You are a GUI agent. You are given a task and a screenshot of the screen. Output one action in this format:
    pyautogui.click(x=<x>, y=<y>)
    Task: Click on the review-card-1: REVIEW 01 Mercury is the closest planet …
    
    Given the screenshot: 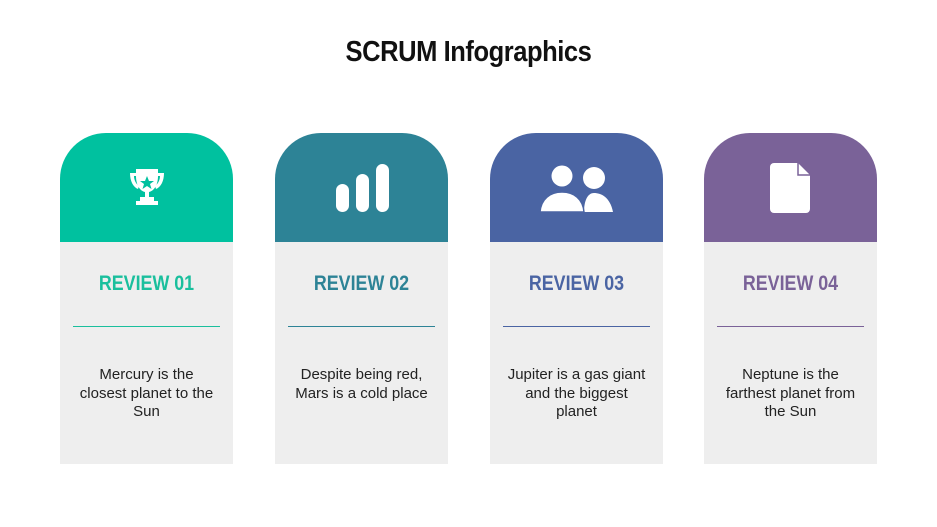 What is the action you would take?
    pyautogui.click(x=146, y=298)
    